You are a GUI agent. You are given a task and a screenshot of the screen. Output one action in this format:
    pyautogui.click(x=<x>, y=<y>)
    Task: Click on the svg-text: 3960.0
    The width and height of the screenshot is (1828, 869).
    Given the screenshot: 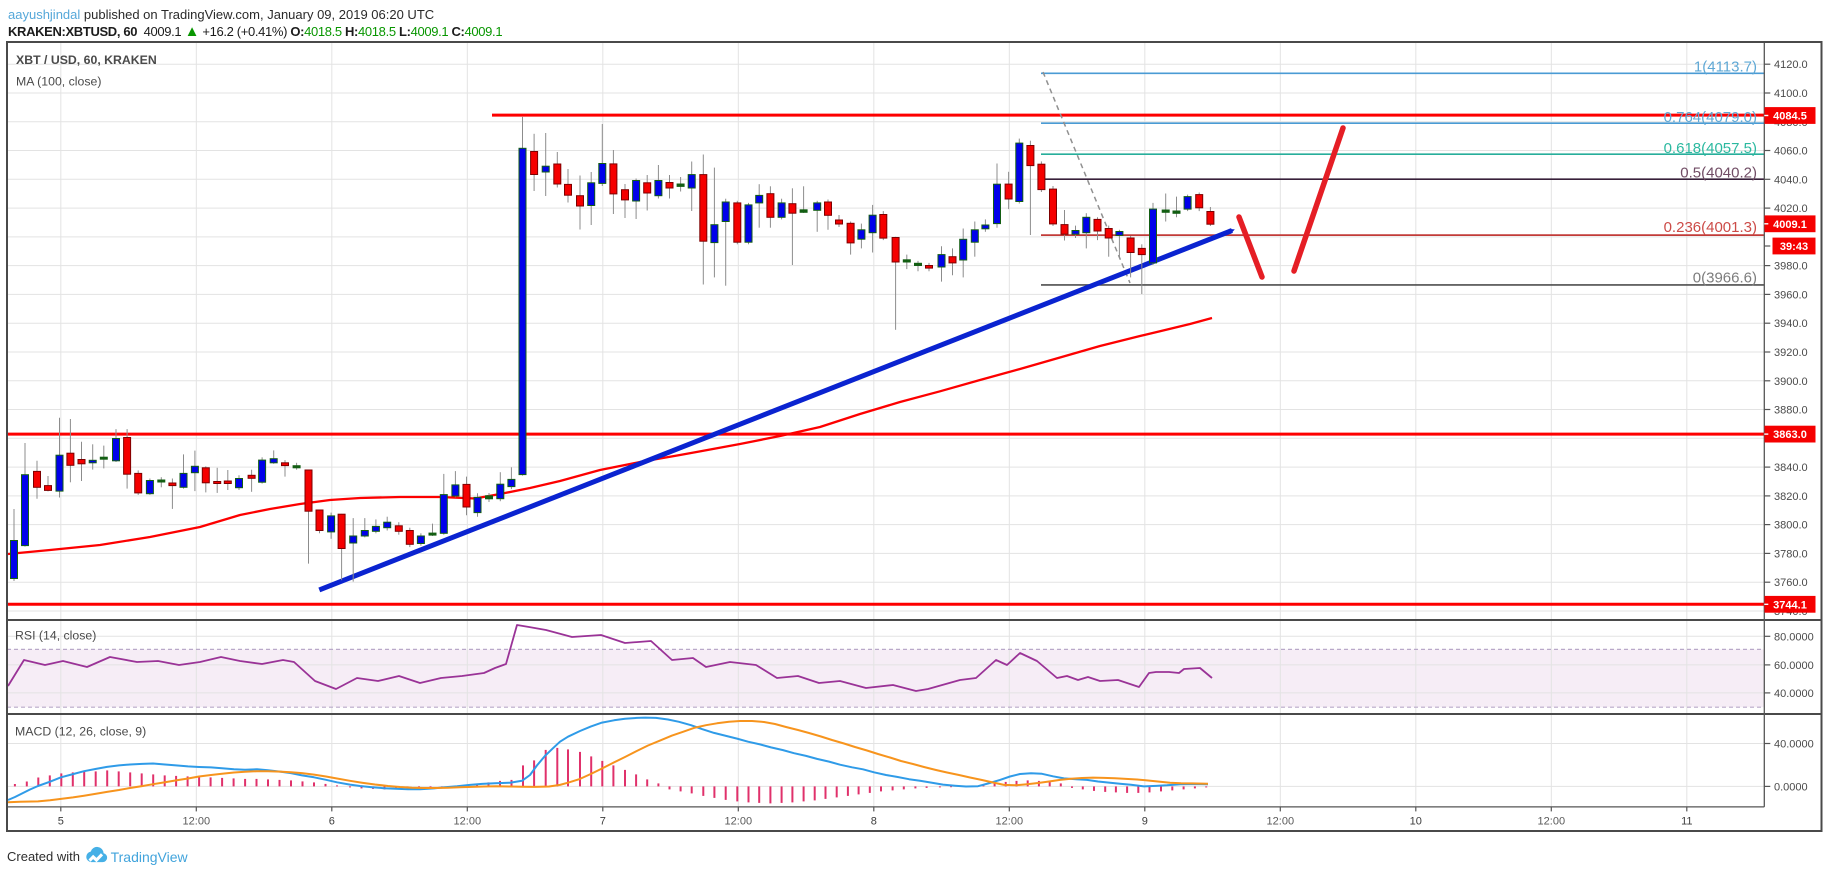 What is the action you would take?
    pyautogui.click(x=1791, y=295)
    